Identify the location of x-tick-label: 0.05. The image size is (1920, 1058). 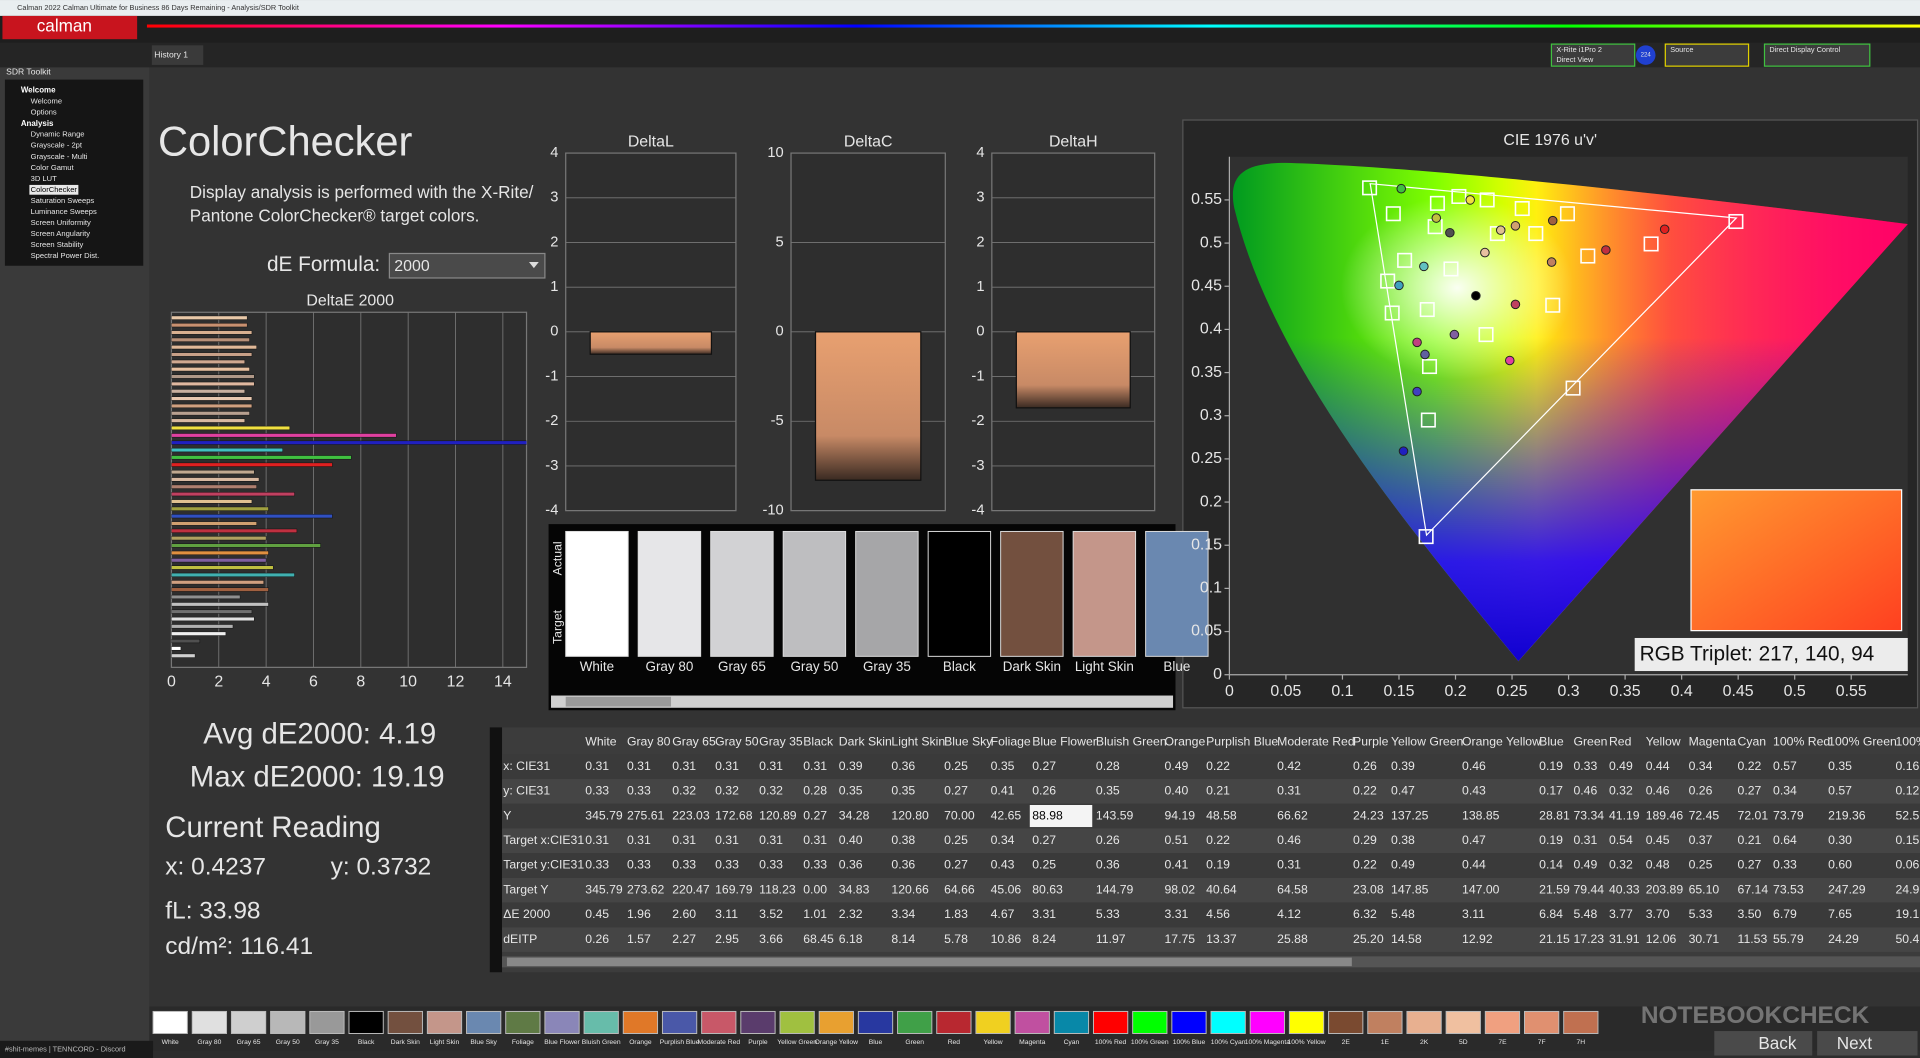
(1285, 691).